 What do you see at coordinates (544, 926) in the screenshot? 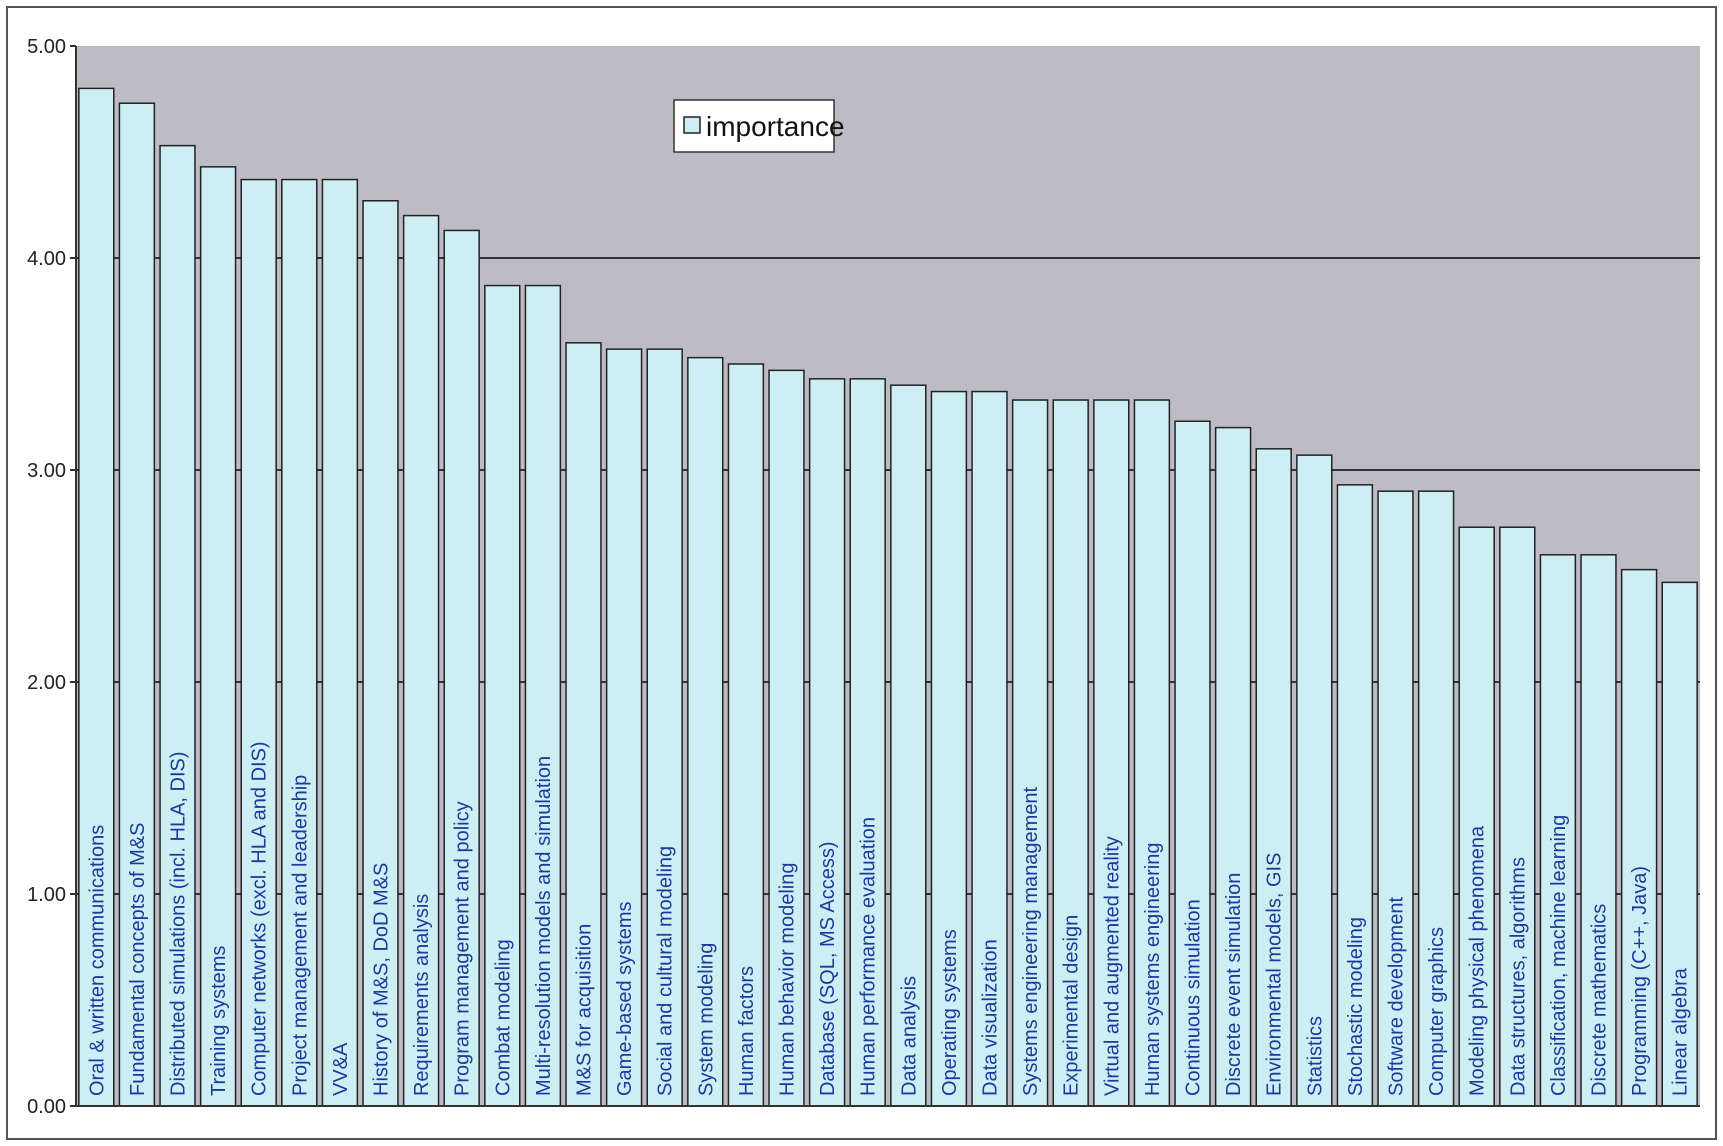
I see `bar-label: Multi-resolution models and simulation` at bounding box center [544, 926].